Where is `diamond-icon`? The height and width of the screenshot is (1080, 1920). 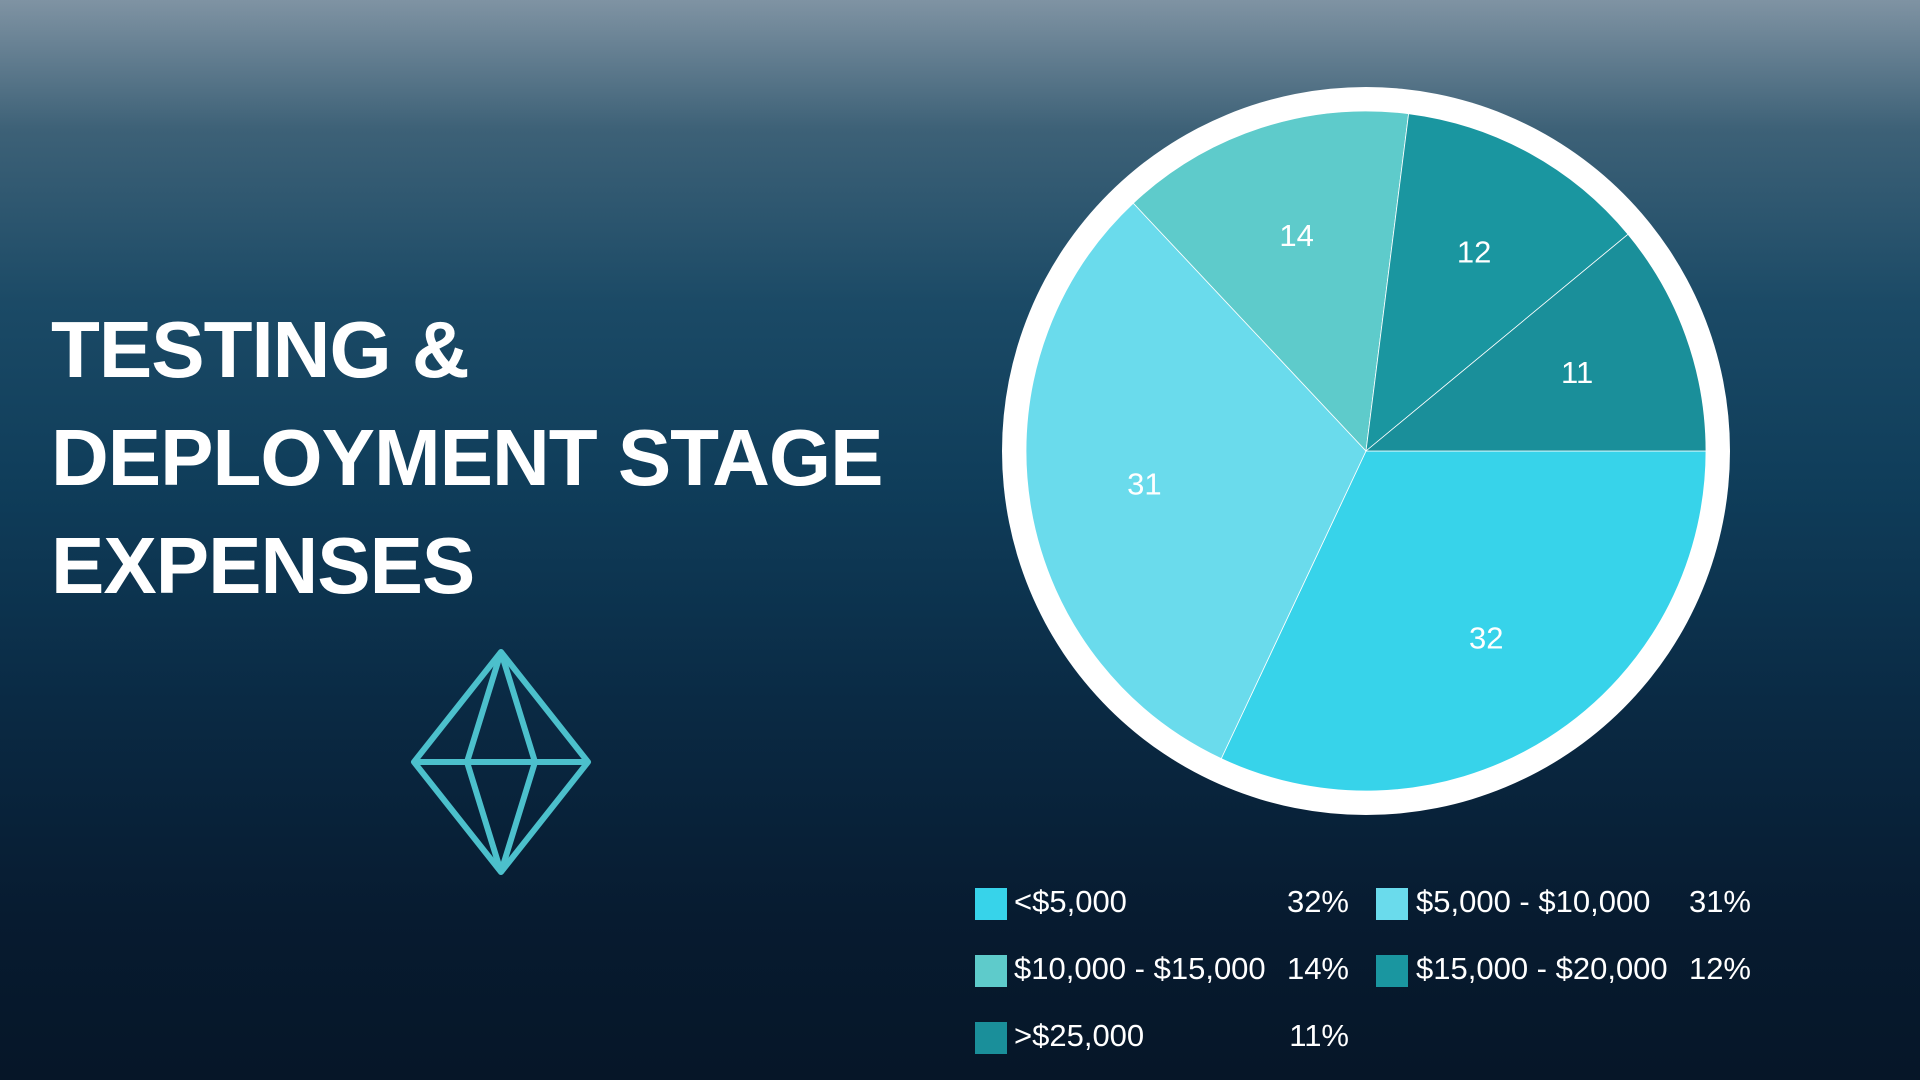 diamond-icon is located at coordinates (501, 762).